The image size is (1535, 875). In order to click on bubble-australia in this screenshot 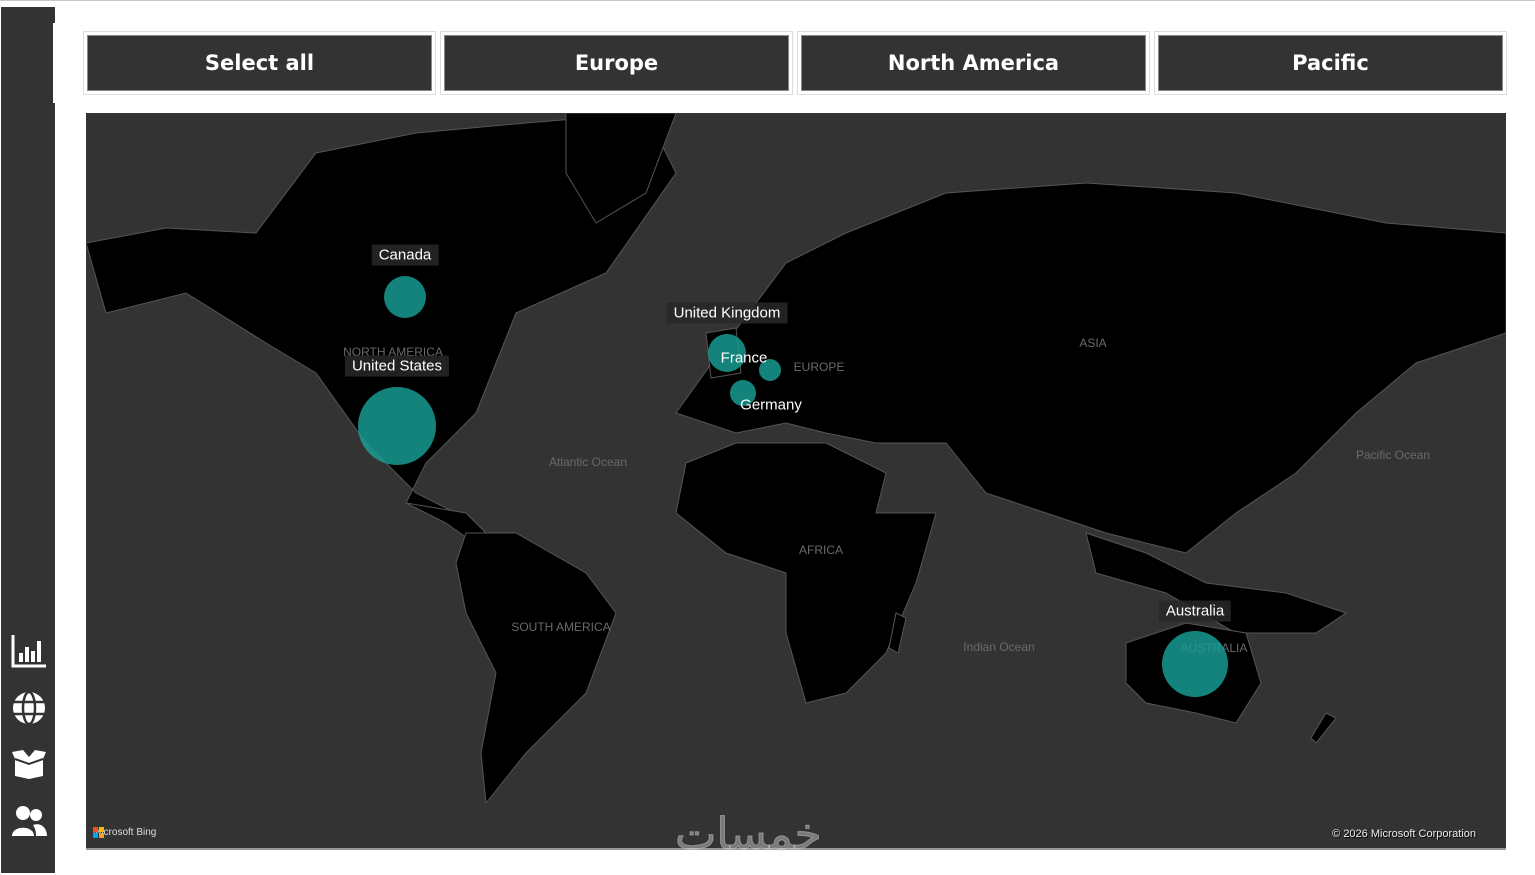, I will do `click(1195, 664)`.